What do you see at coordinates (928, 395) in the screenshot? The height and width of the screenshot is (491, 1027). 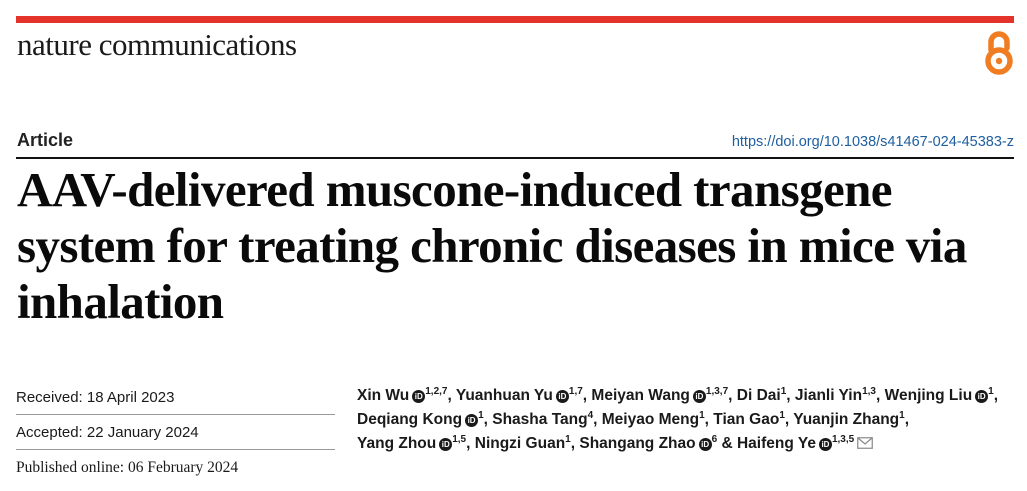 I see `author-name-text: Wenjing Liu` at bounding box center [928, 395].